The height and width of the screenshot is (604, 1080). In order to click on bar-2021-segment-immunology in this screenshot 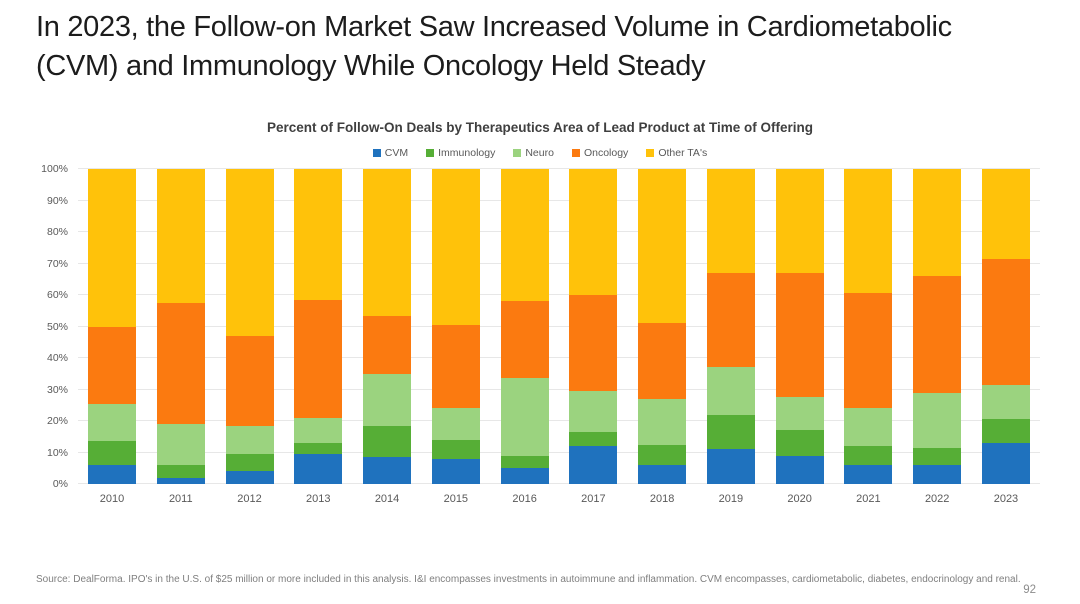, I will do `click(868, 456)`.